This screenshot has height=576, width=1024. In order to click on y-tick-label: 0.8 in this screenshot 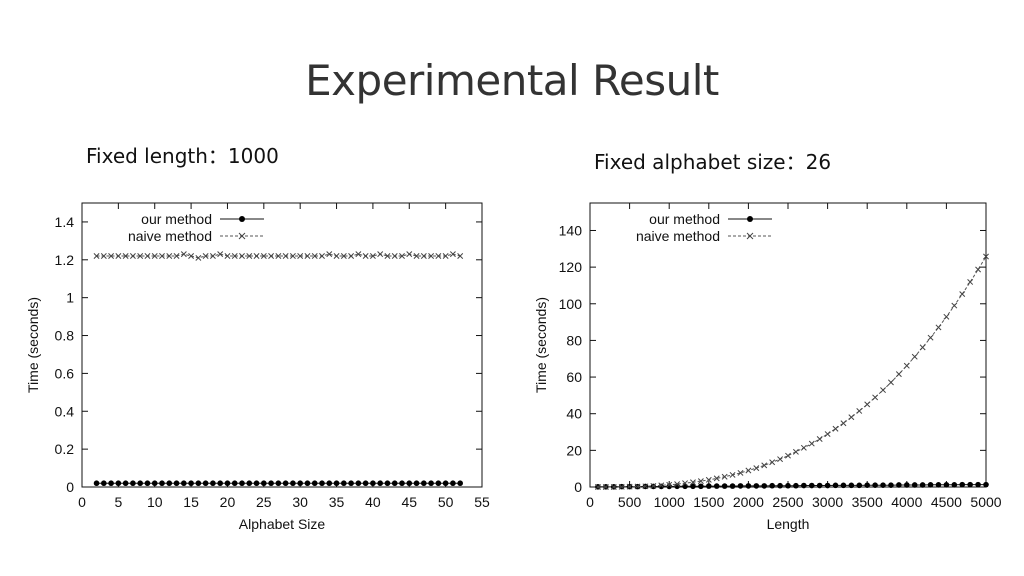, I will do `click(65, 336)`.